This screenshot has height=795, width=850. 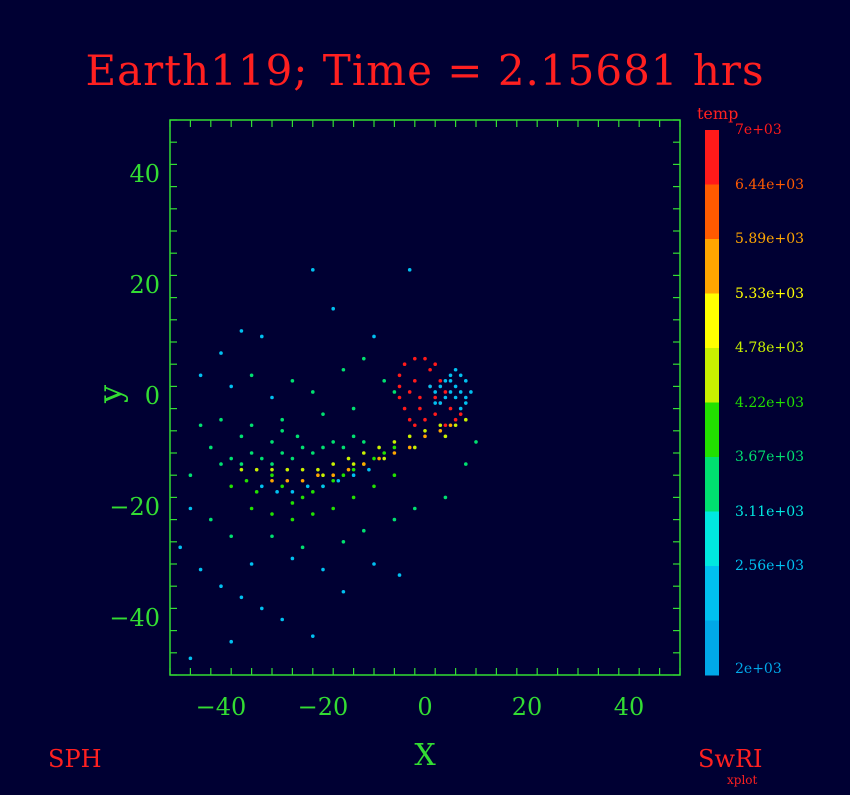 I want to click on y-tick-label: −40, so click(x=134, y=617).